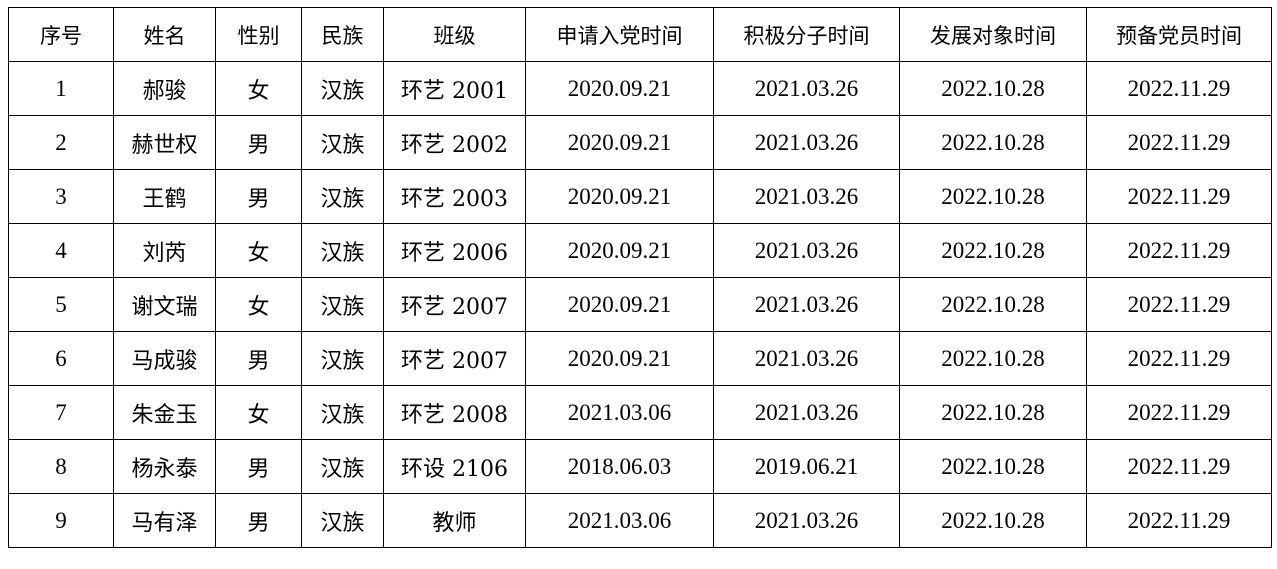  I want to click on header-gender: 性别, so click(258, 34).